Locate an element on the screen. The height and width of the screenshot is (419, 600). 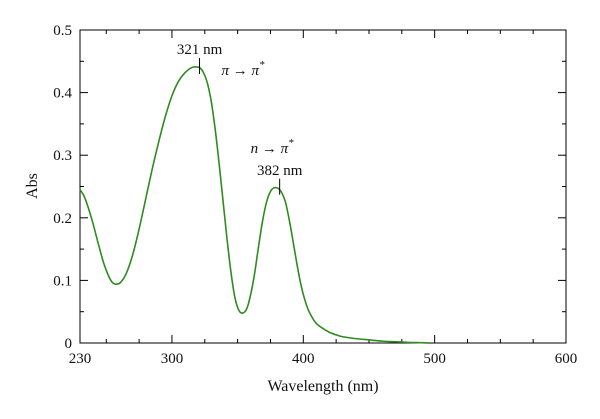
y-tick-label: 0.5 is located at coordinates (62, 31).